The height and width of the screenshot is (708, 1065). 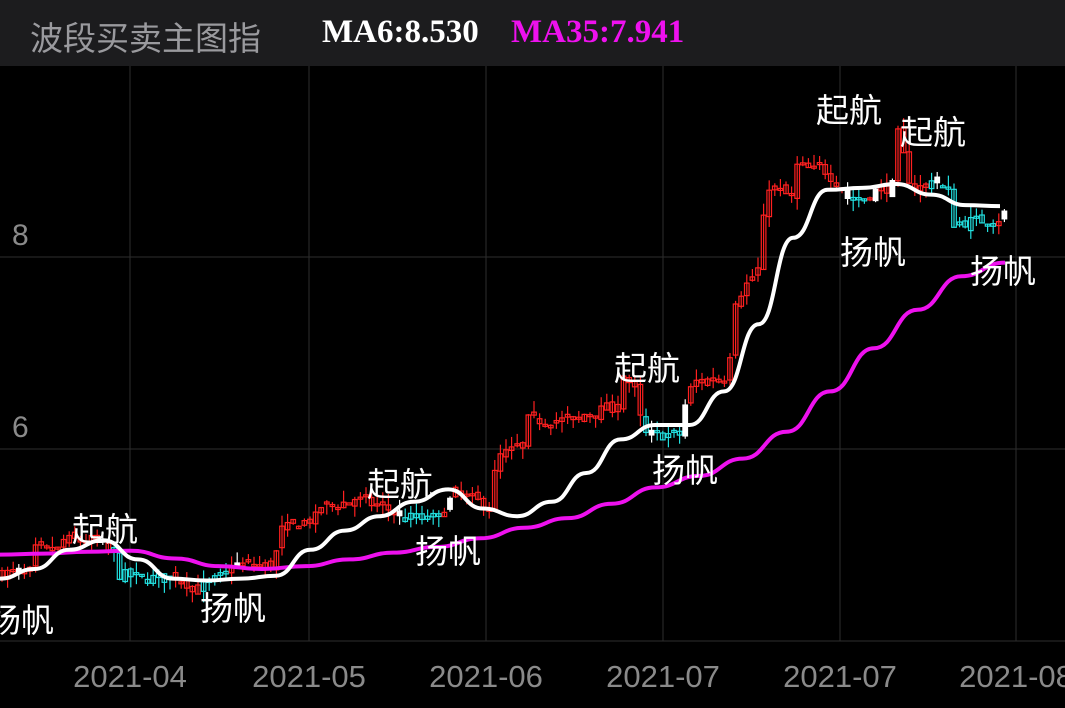 What do you see at coordinates (663, 676) in the screenshot?
I see `x-tick-label: 2021-07` at bounding box center [663, 676].